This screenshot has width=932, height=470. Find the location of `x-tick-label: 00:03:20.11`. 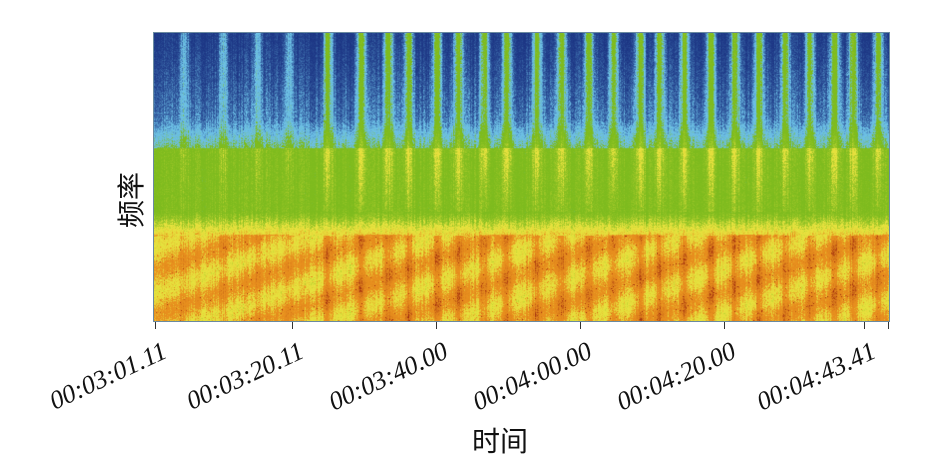

x-tick-label: 00:03:20.11 is located at coordinates (245, 376).